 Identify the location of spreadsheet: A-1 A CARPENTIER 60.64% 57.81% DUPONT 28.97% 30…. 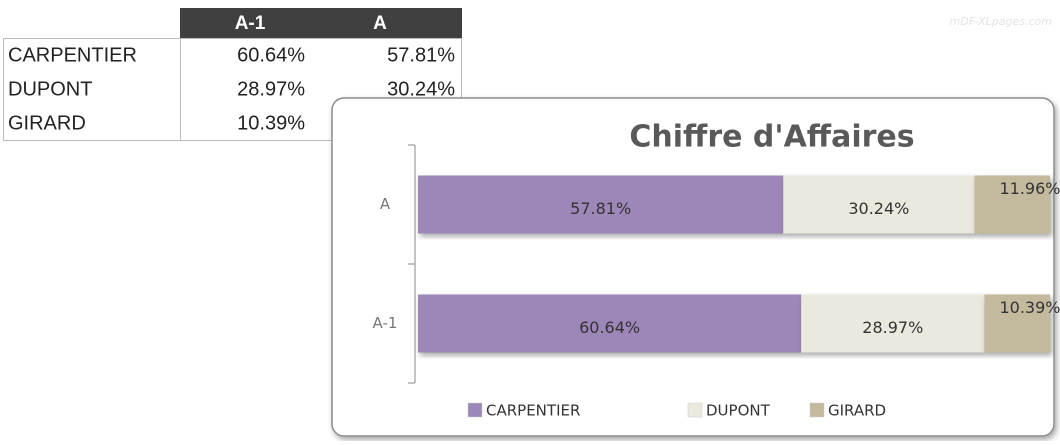
(232, 74).